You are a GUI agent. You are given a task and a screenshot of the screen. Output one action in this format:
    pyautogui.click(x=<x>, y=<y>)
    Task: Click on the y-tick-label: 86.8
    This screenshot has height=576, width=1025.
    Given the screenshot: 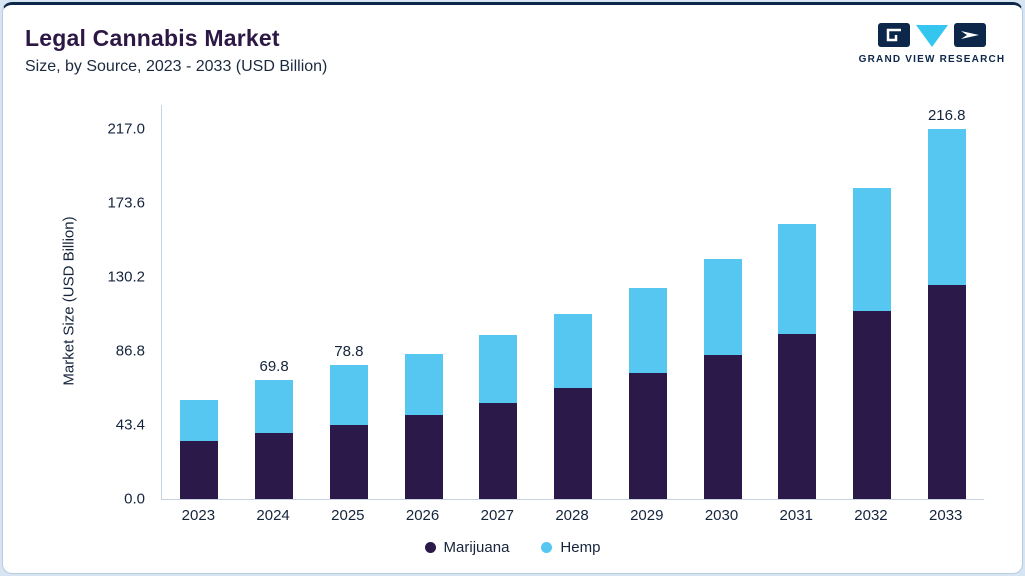 What is the action you would take?
    pyautogui.click(x=130, y=351)
    